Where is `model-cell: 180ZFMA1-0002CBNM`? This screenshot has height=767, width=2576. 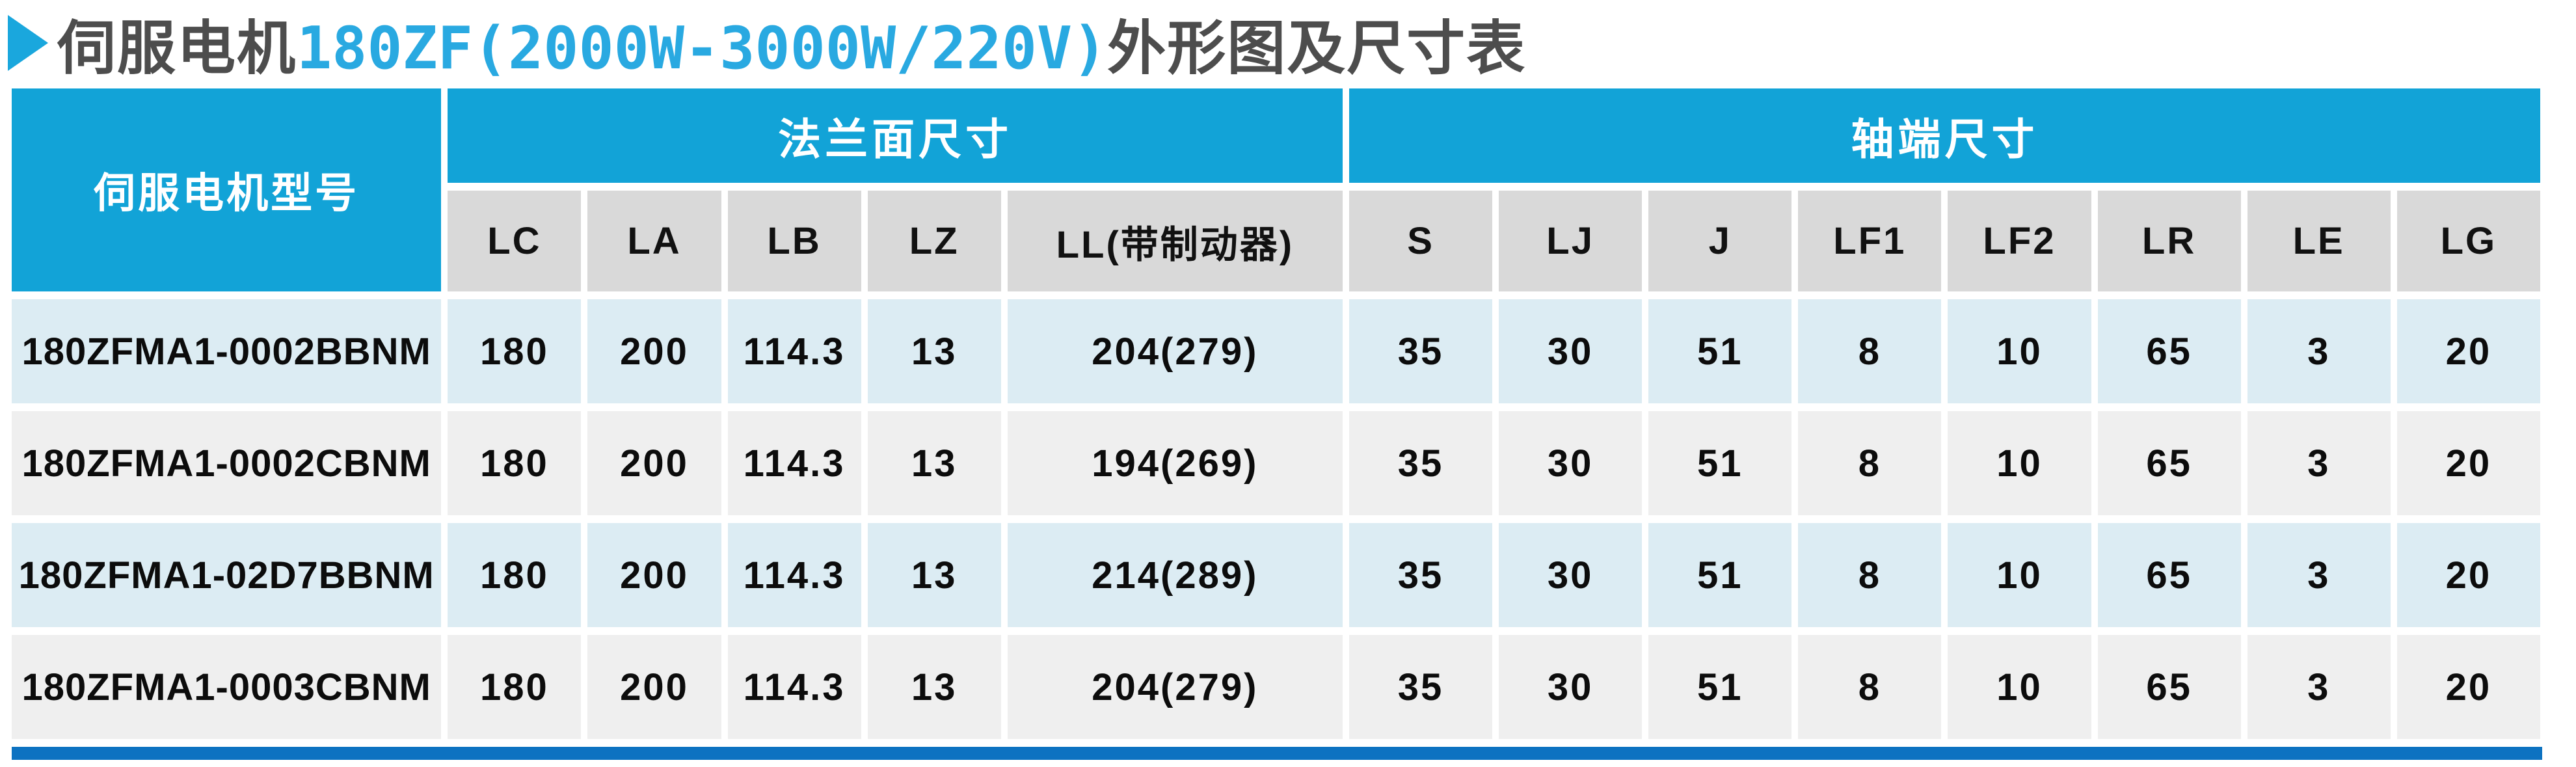 model-cell: 180ZFMA1-0002CBNM is located at coordinates (227, 463).